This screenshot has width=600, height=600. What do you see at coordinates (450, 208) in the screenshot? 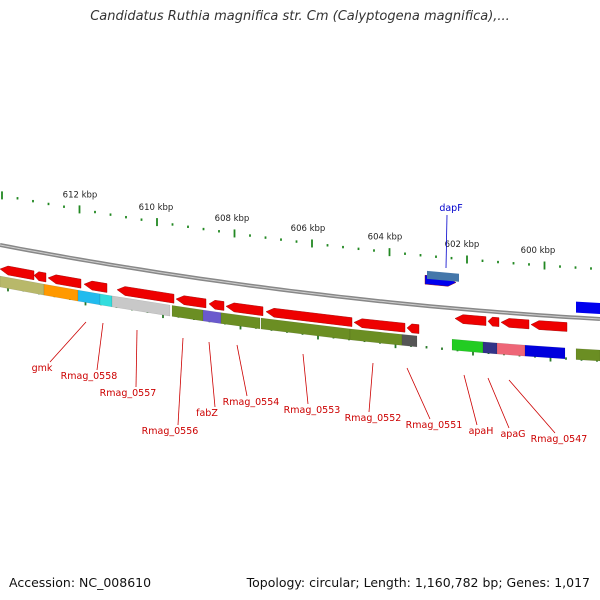
I see `gene-label: dapF` at bounding box center [450, 208].